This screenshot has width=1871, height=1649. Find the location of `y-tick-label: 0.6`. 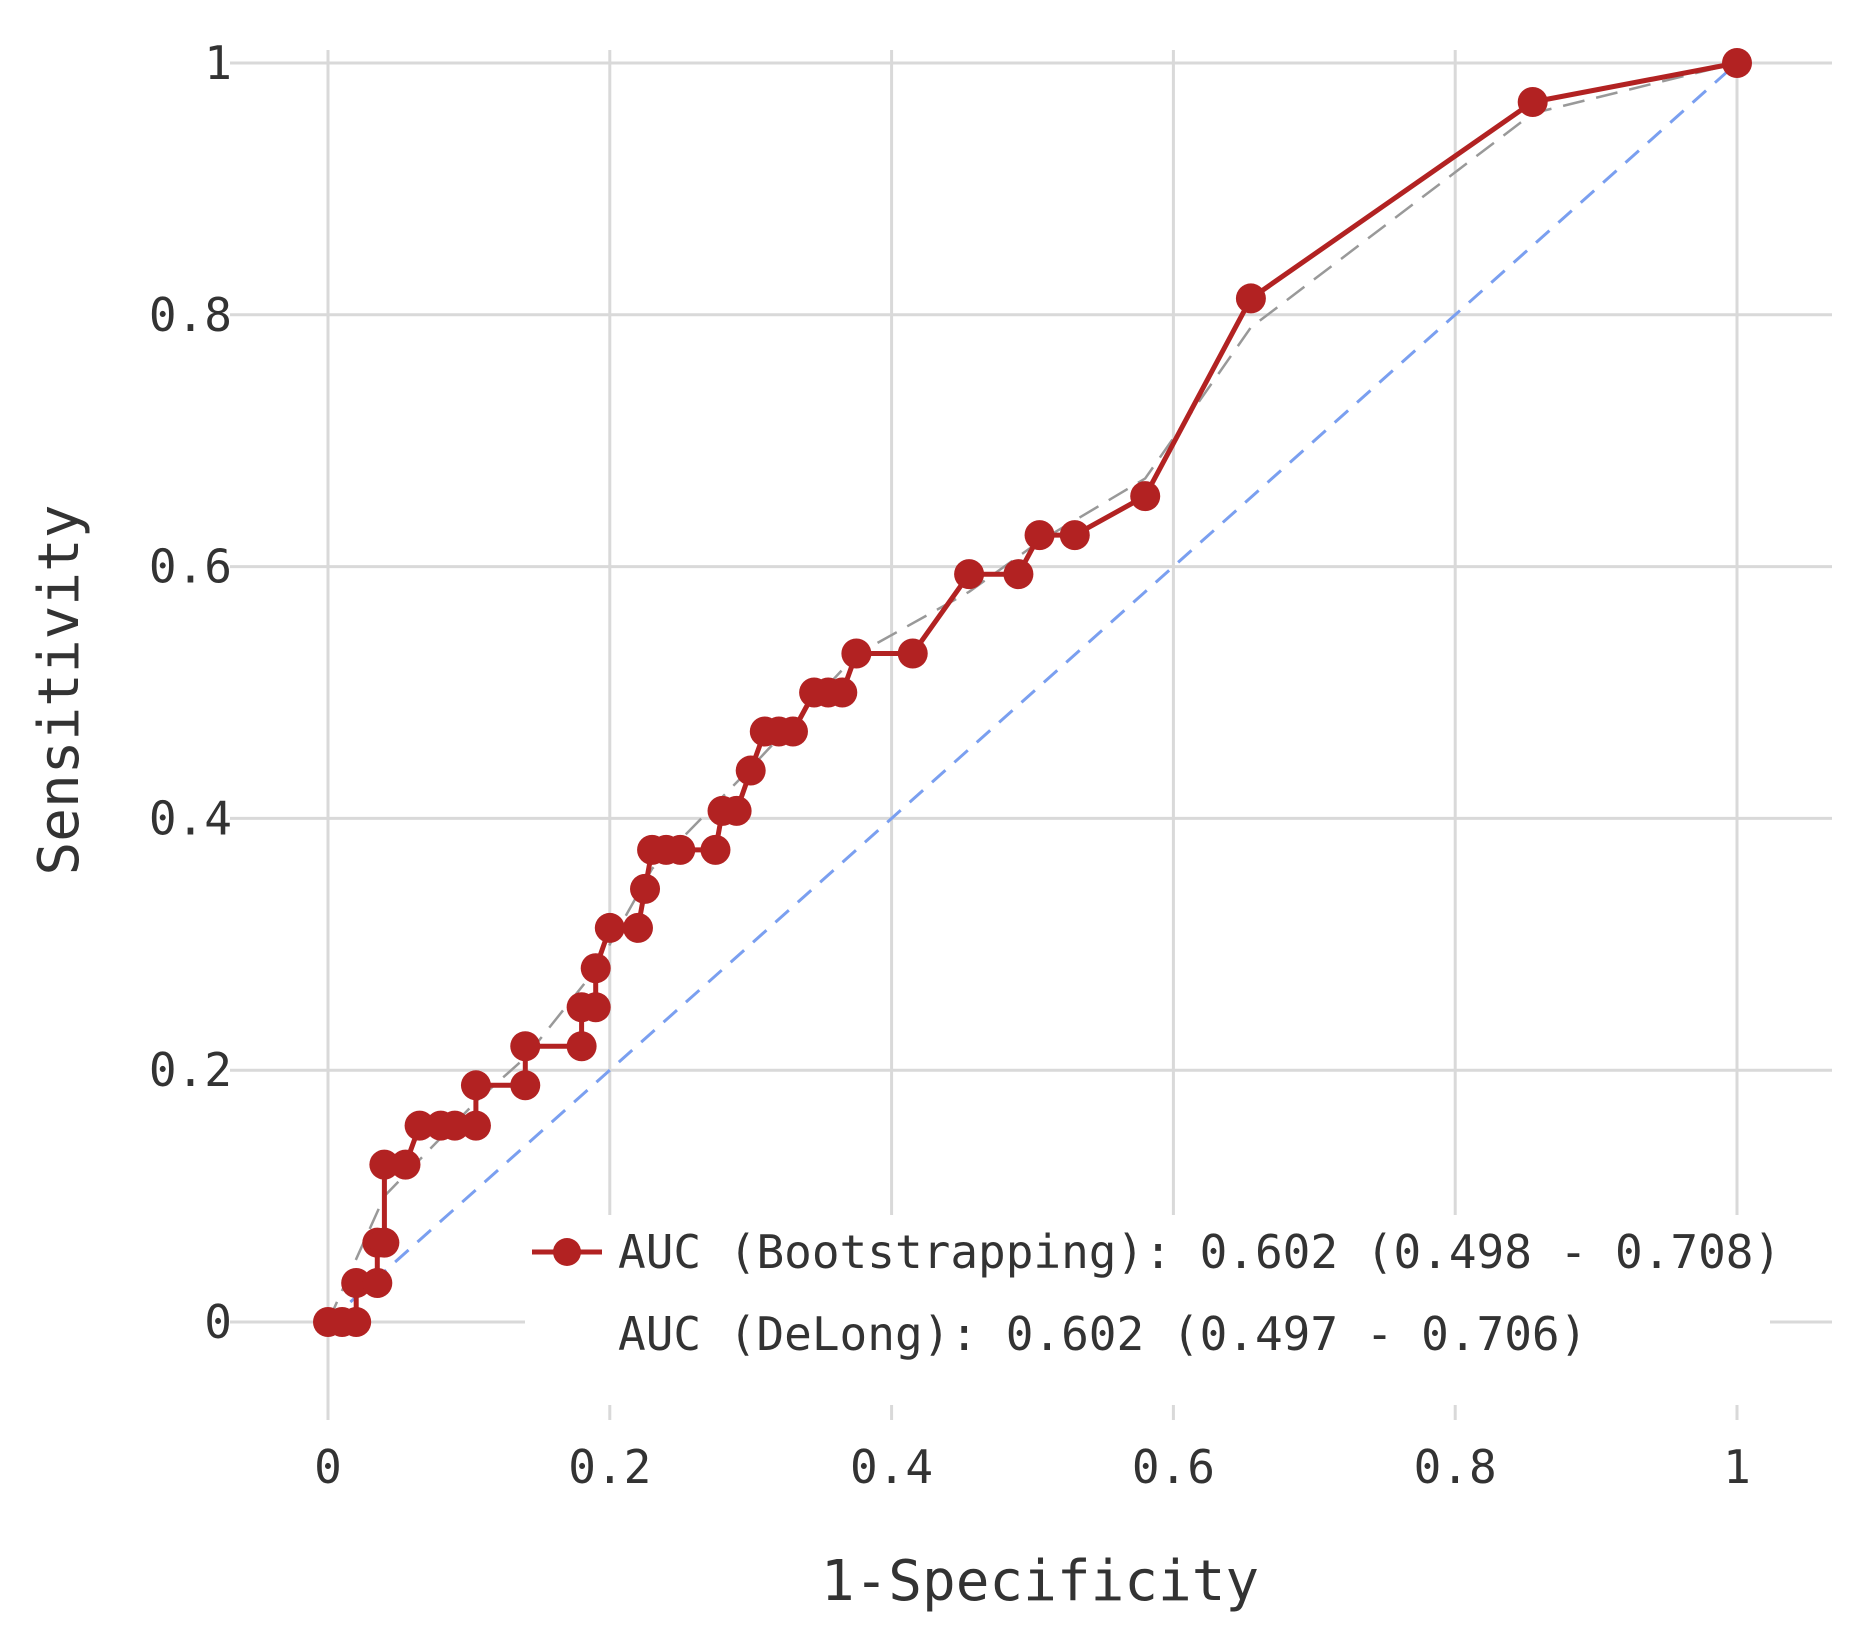

y-tick-label: 0.6 is located at coordinates (190, 567).